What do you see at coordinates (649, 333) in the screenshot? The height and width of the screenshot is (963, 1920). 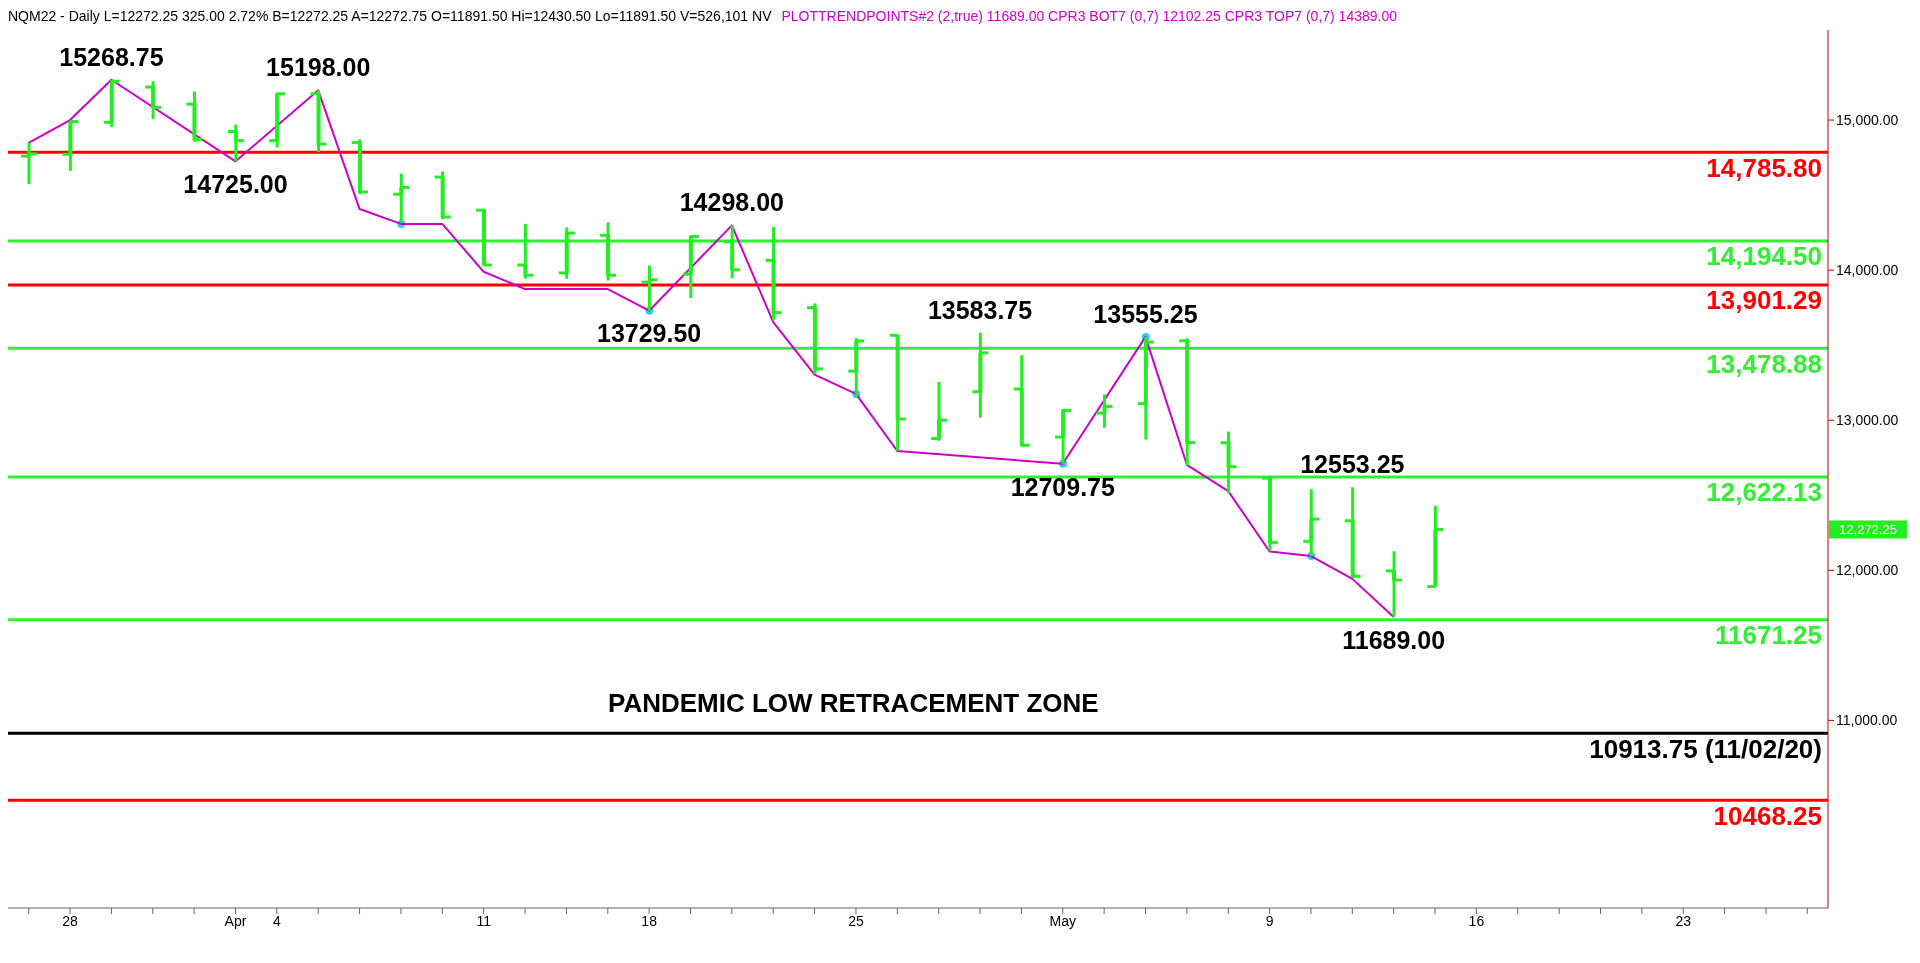 I see `annotation: 13729.50` at bounding box center [649, 333].